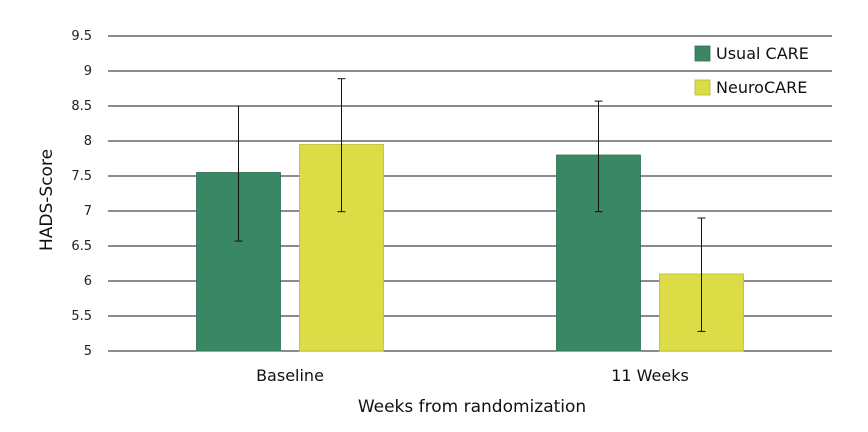  What do you see at coordinates (761, 87) in the screenshot?
I see `legend-label: NeuroCARE` at bounding box center [761, 87].